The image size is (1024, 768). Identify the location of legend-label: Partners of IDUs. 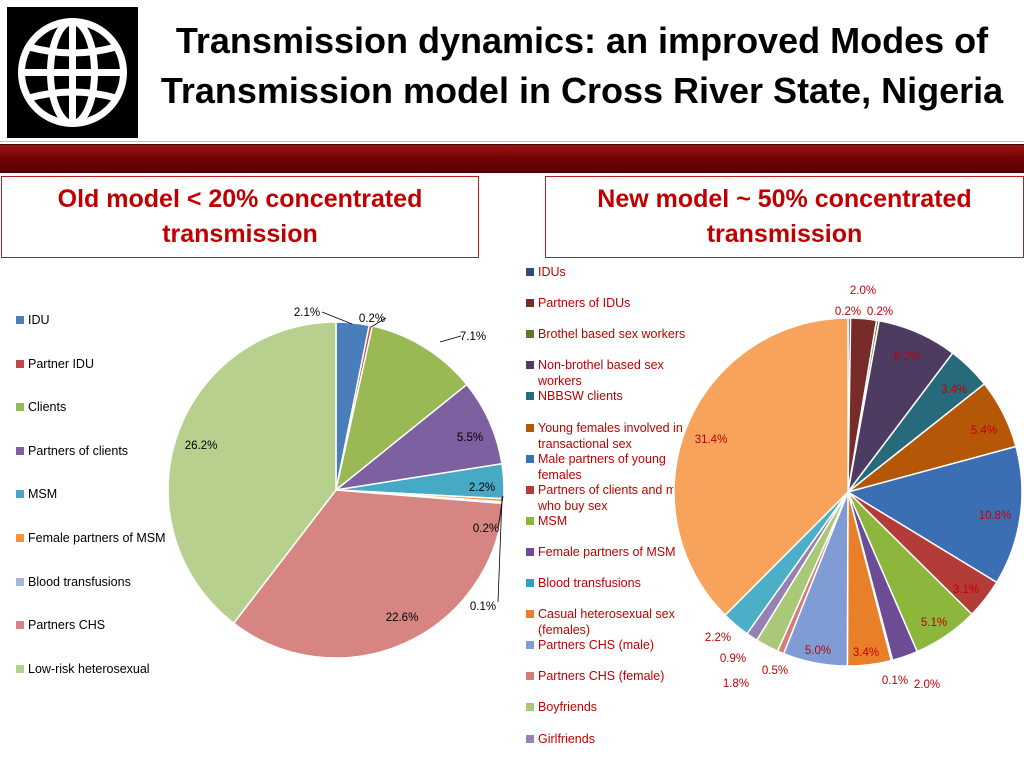
(584, 303).